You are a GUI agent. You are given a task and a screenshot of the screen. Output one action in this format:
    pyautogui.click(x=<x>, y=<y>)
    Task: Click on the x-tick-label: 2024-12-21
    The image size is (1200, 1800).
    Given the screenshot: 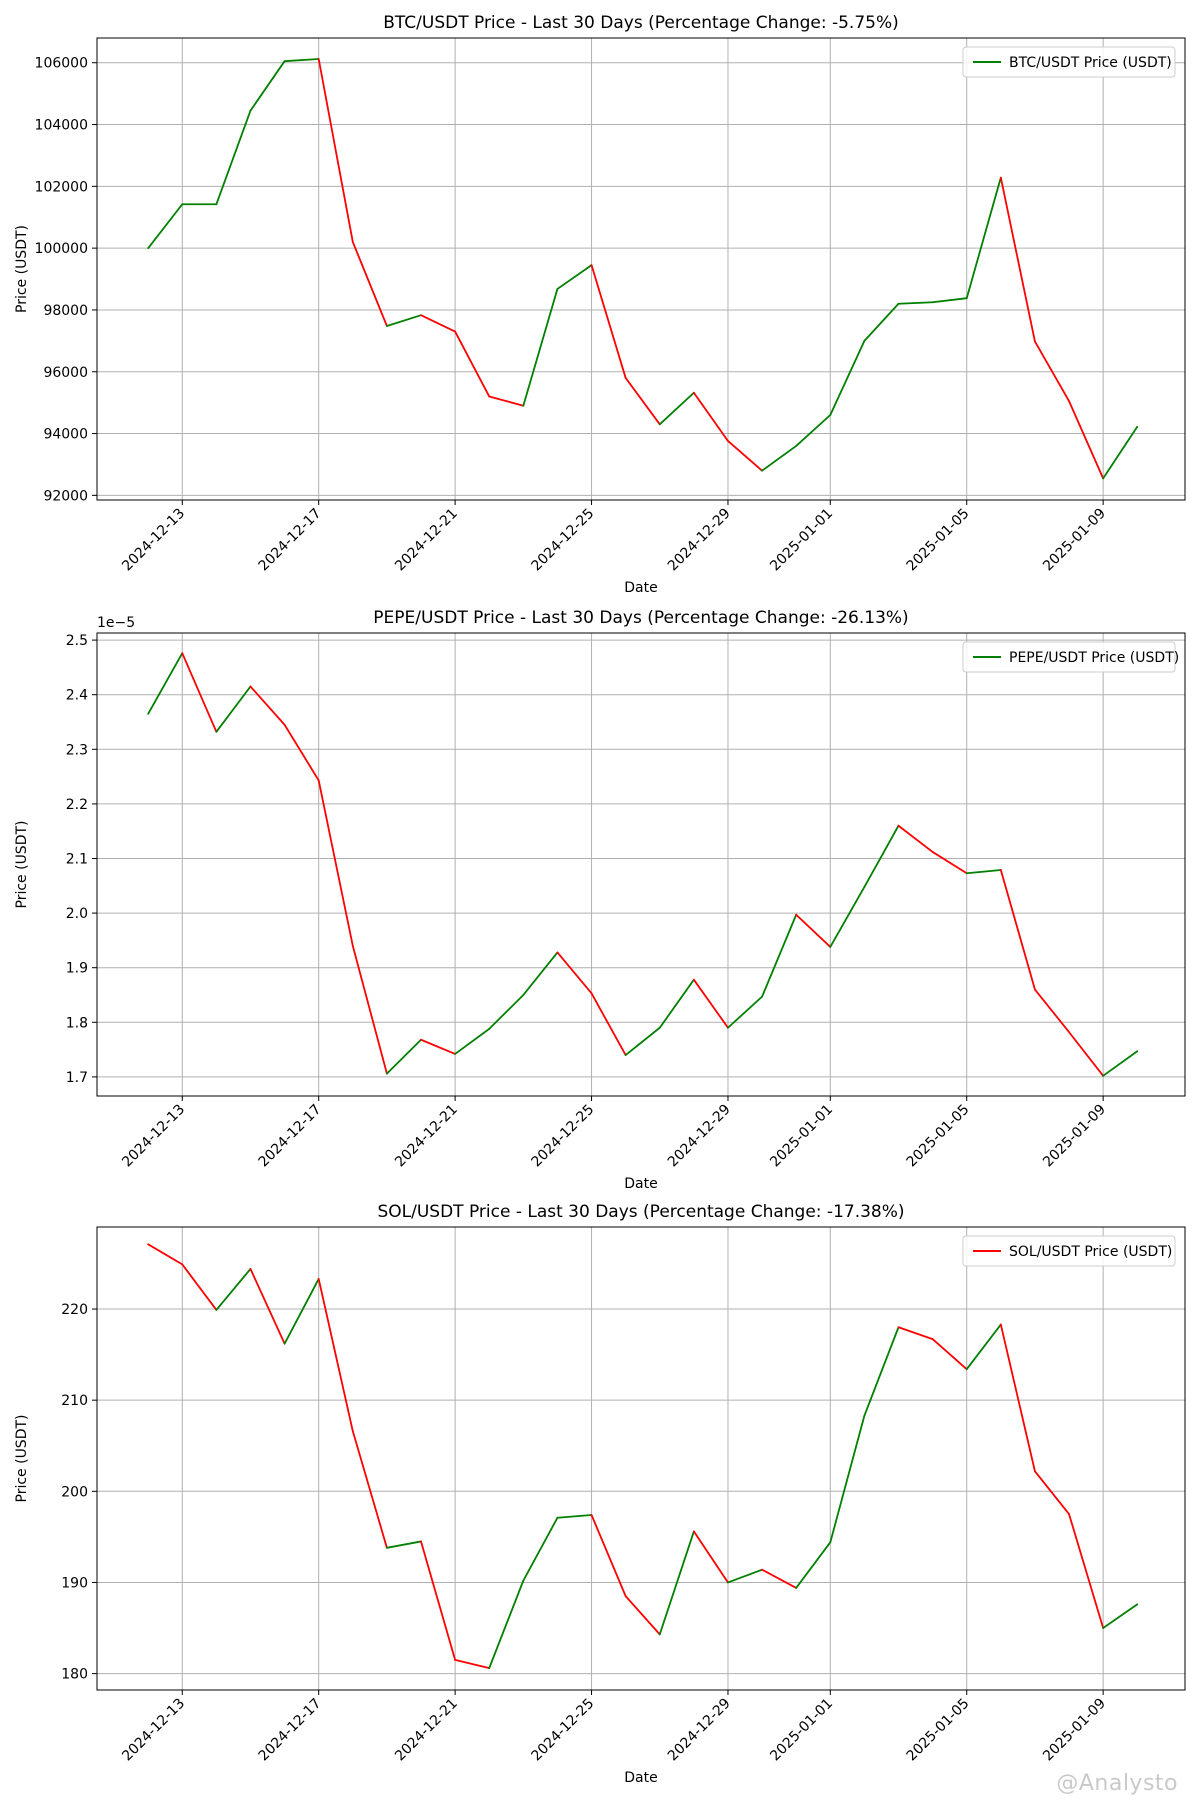 What is the action you would take?
    pyautogui.click(x=426, y=1730)
    